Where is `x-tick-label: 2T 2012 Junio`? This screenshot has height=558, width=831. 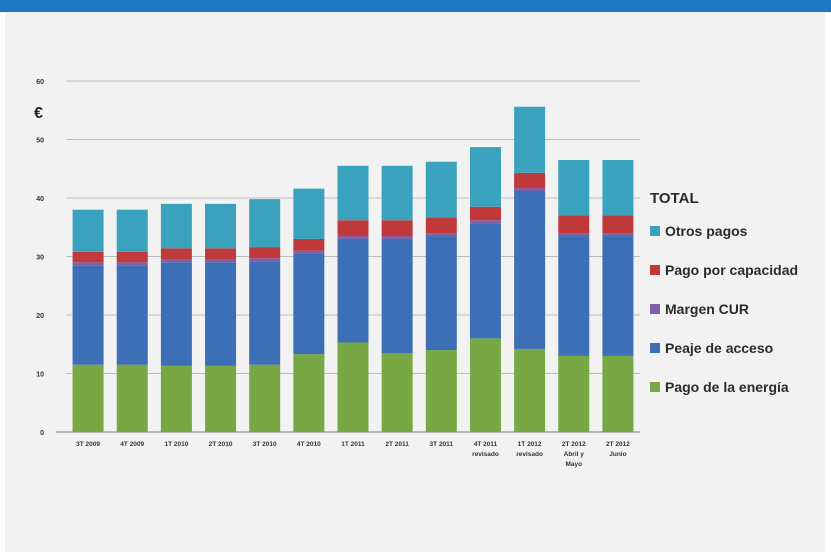
x-tick-label: 2T 2012 Junio is located at coordinates (618, 449).